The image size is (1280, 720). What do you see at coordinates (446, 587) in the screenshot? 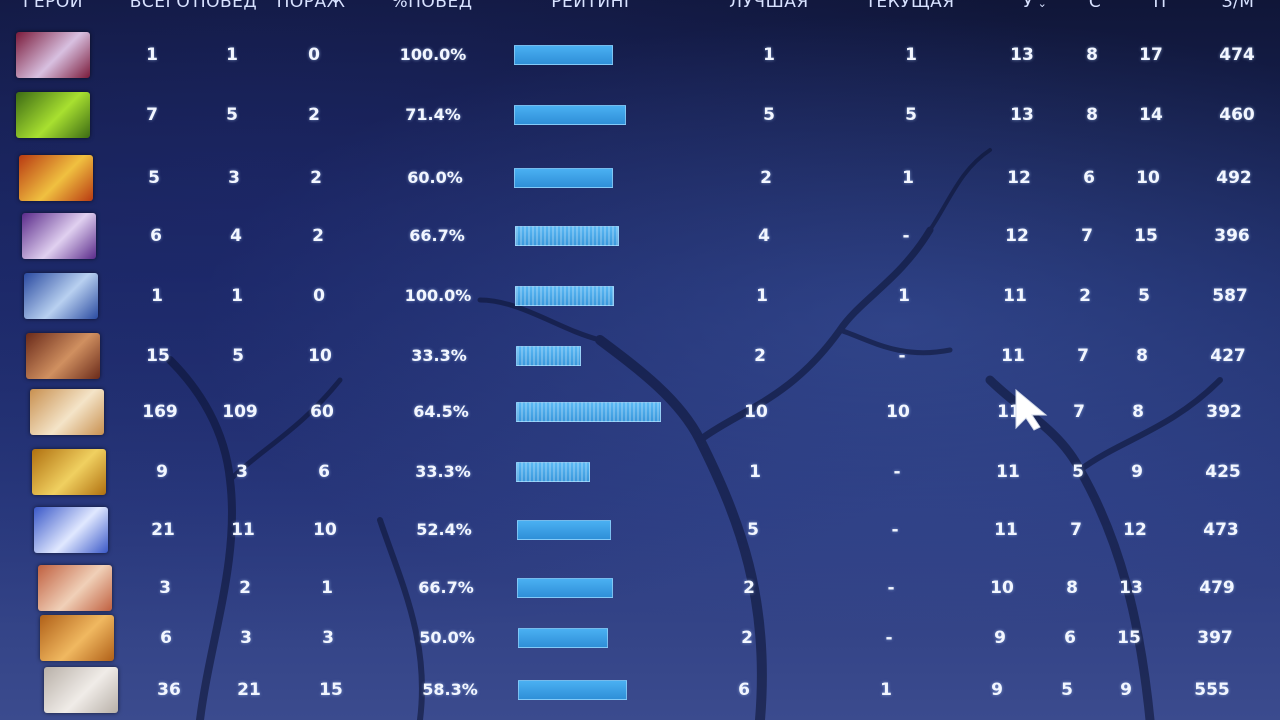
I see `cell-winrate: 66.7%` at bounding box center [446, 587].